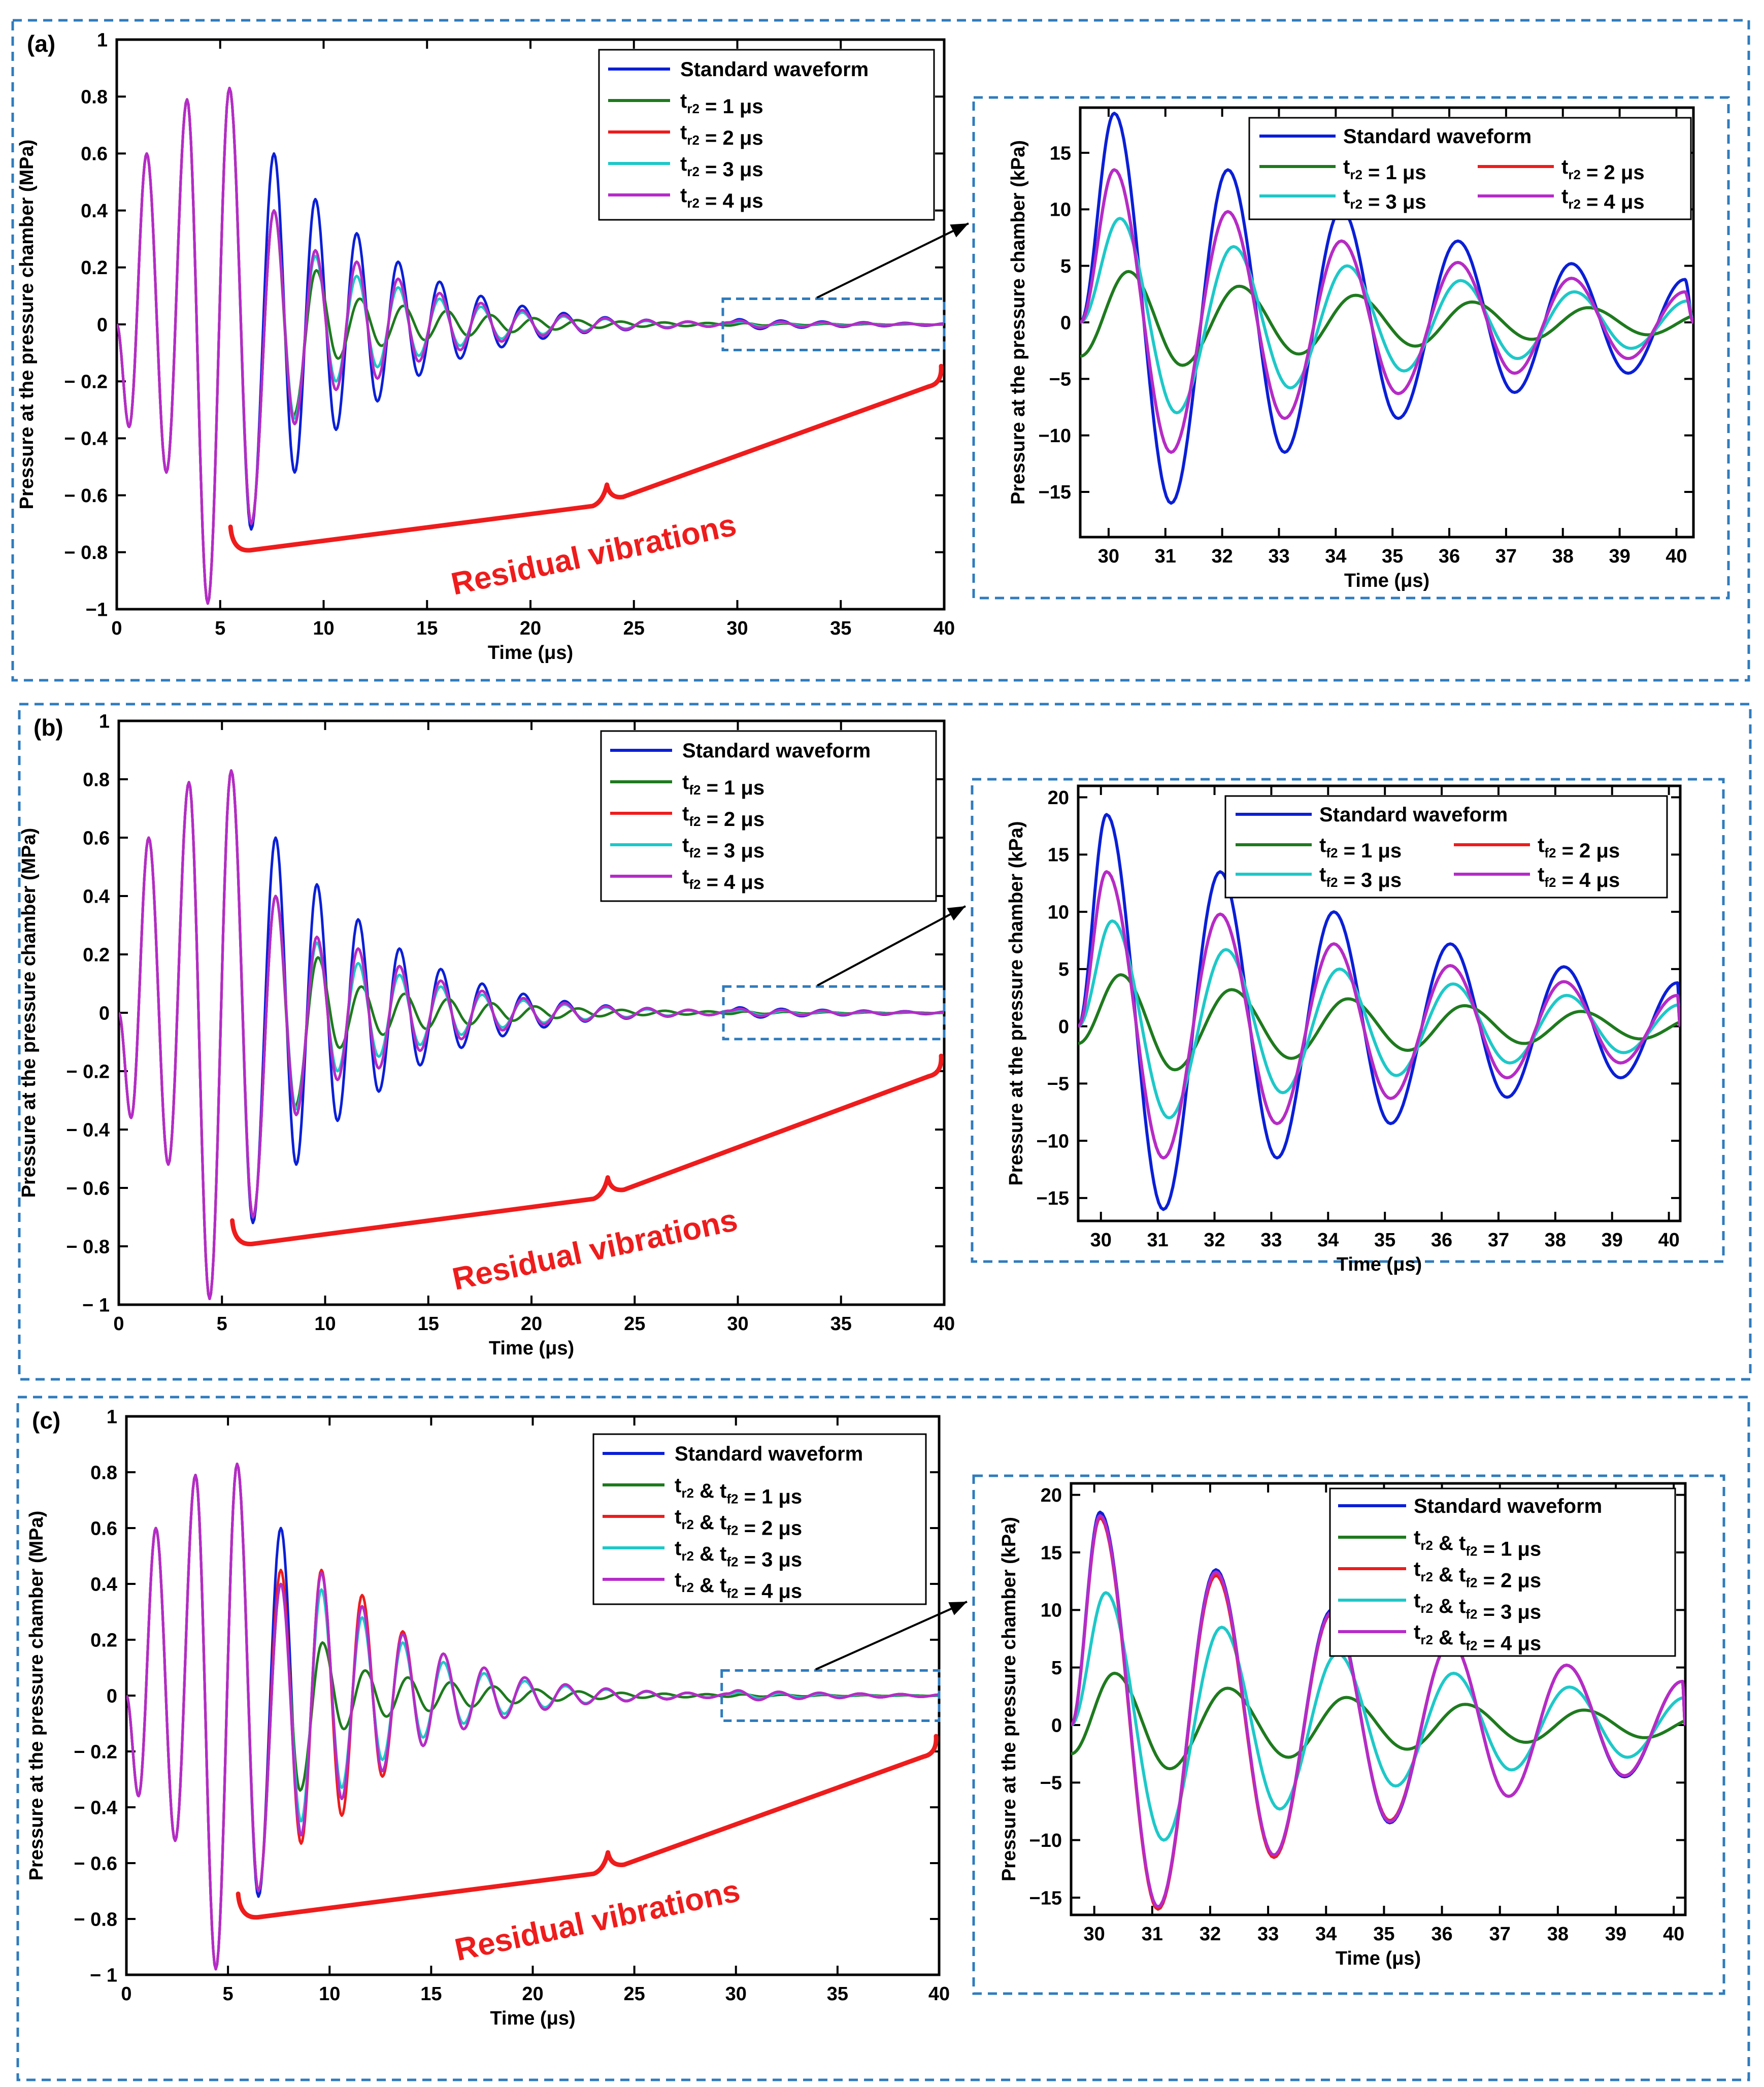 Image resolution: width=1764 pixels, height=2087 pixels. I want to click on zoom-1-series-line-3us, so click(1379, 1019).